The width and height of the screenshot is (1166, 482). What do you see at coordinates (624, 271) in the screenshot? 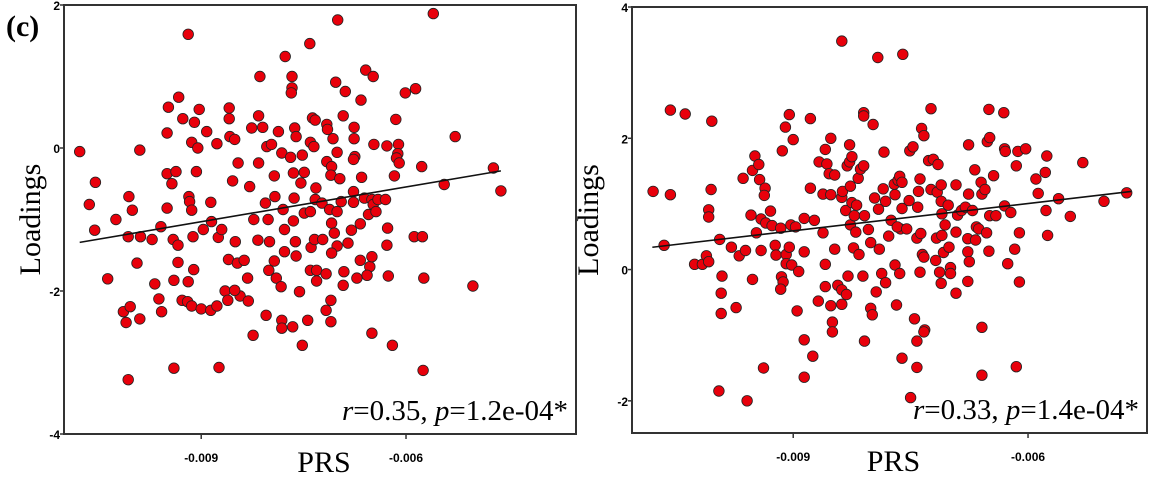
I see `y-tick-label: 0` at bounding box center [624, 271].